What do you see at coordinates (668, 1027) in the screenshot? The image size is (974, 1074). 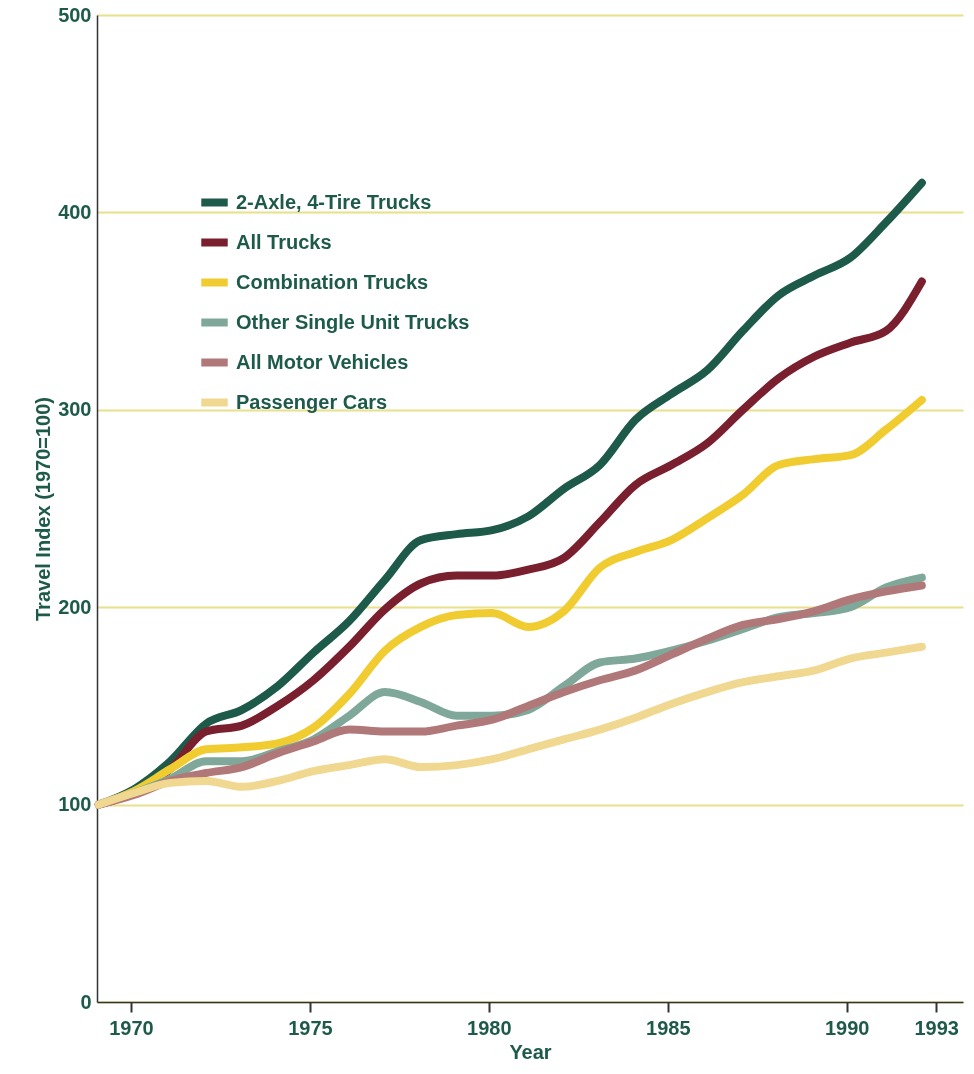 I see `x-tick-label: 1985` at bounding box center [668, 1027].